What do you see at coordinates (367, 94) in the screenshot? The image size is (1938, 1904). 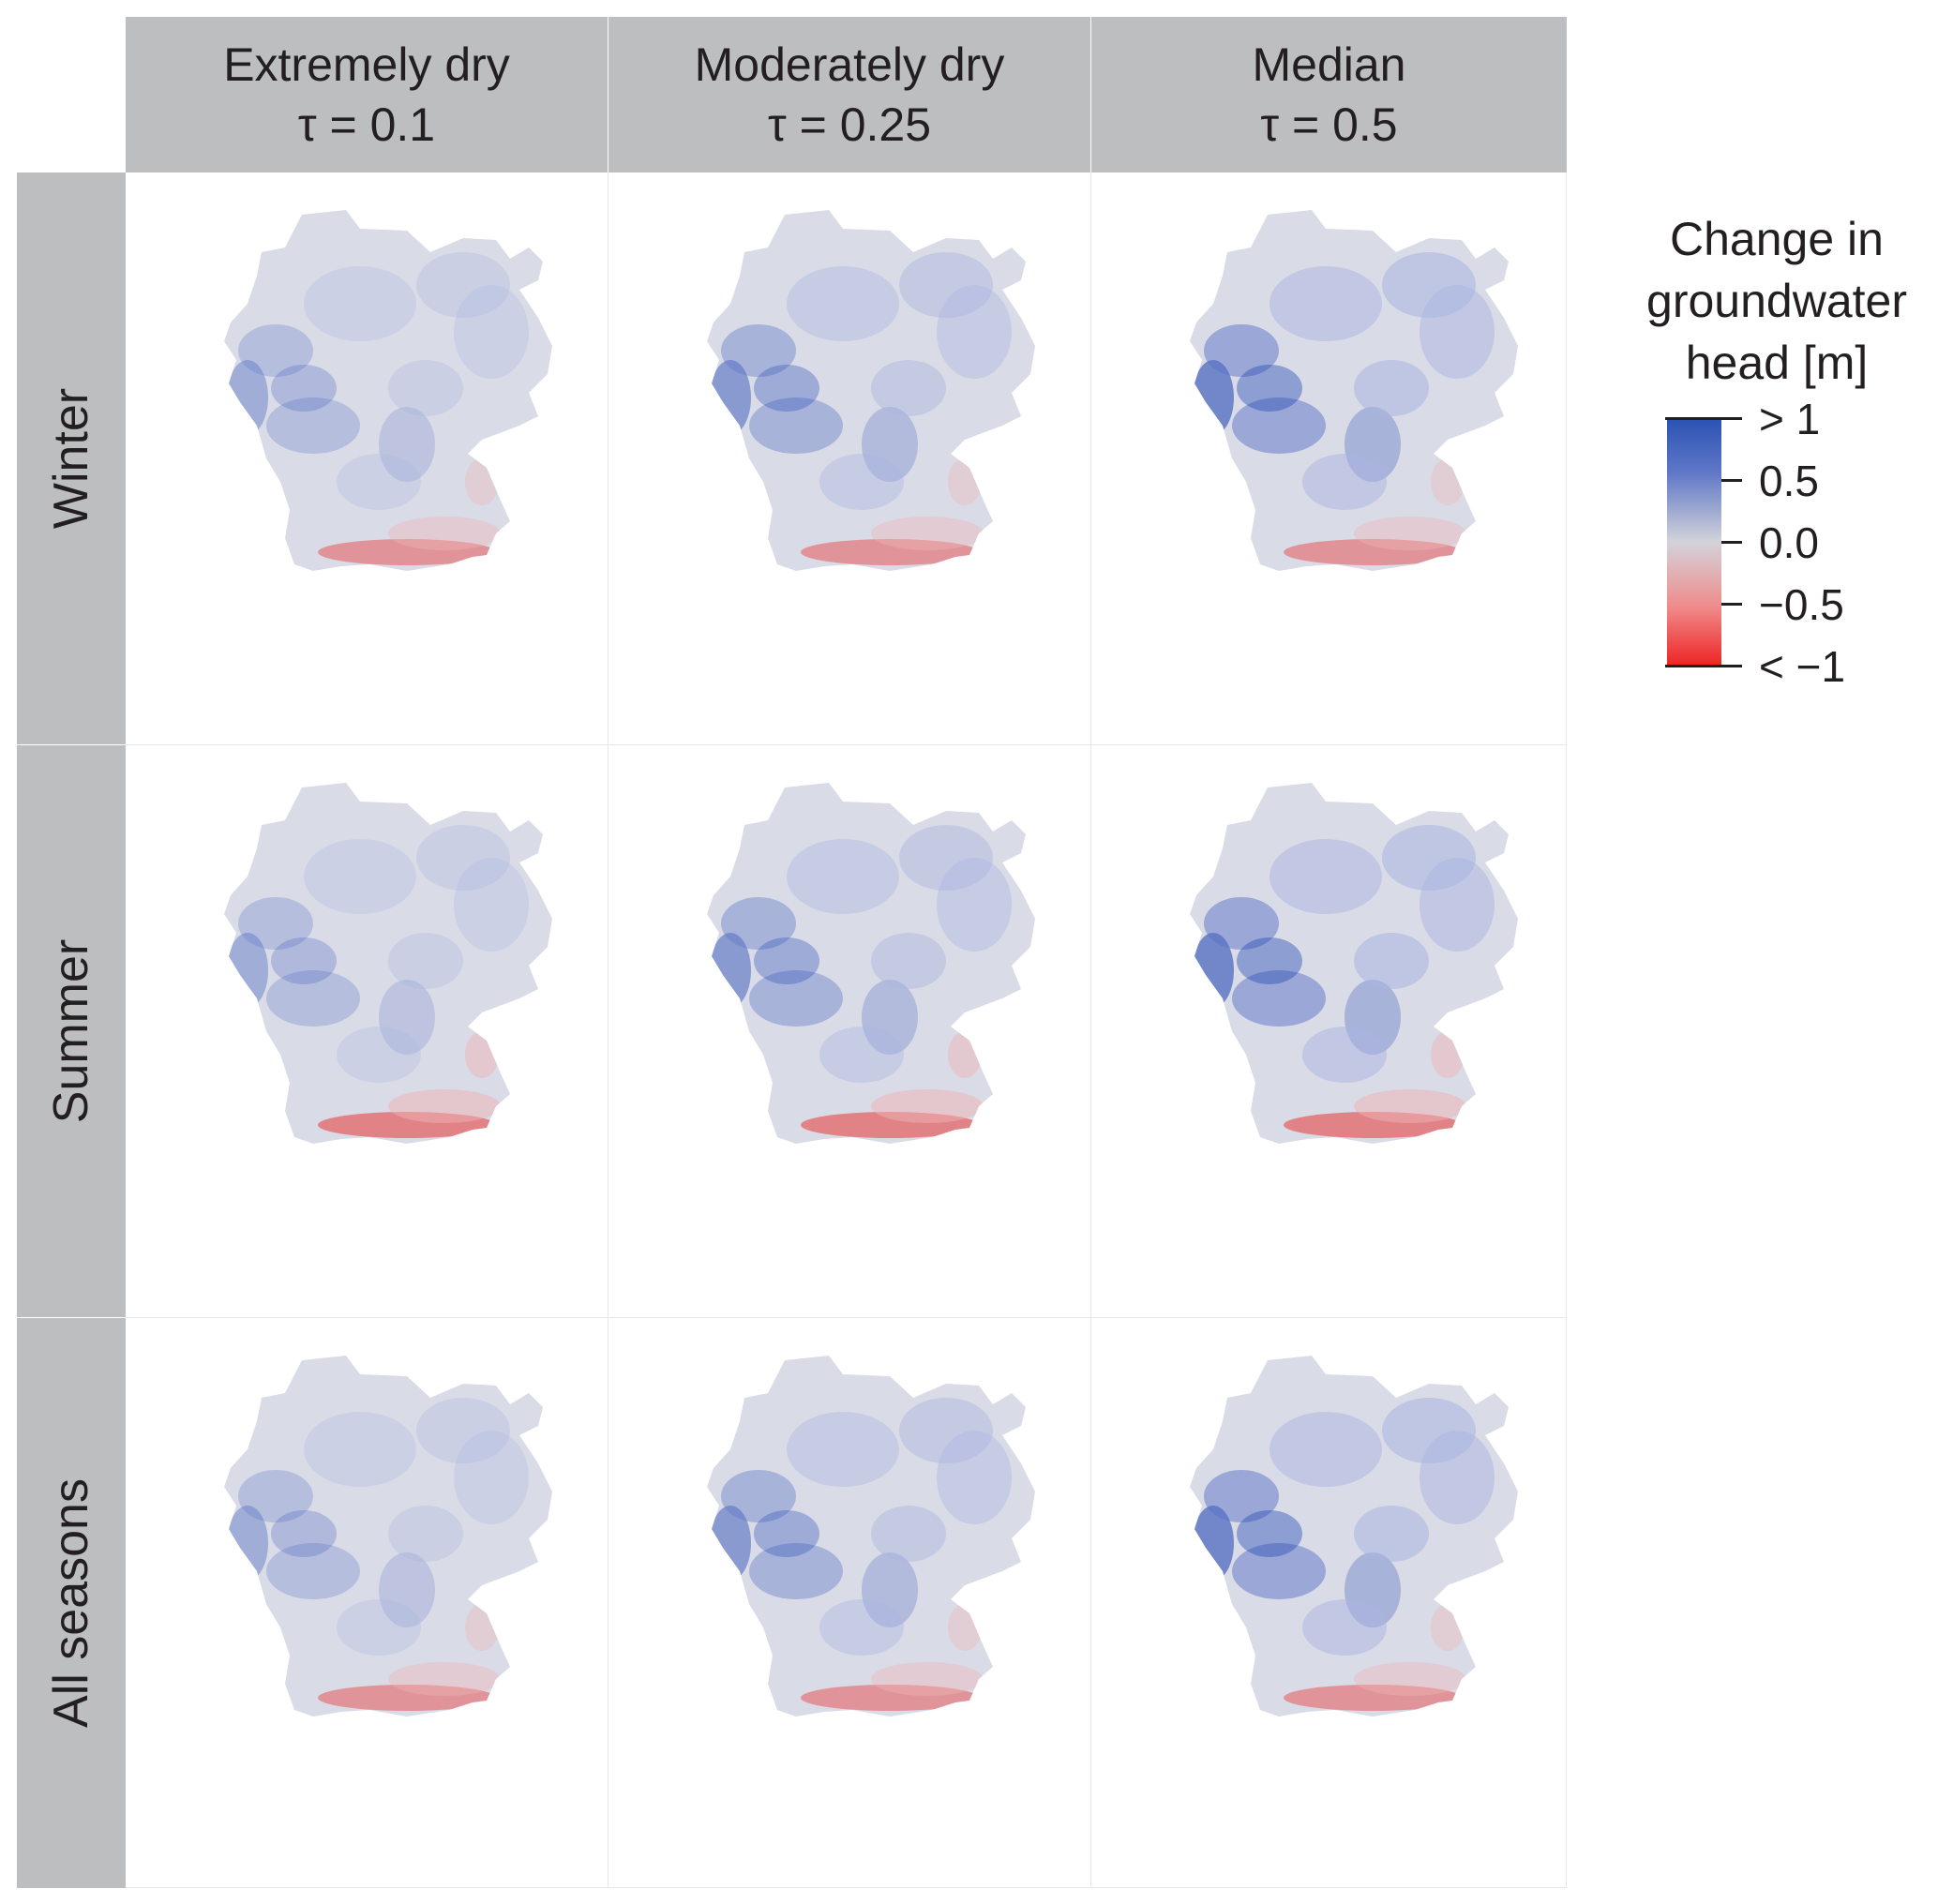 I see `column-header-extremely-dry: Extremely dry τ = 0.1` at bounding box center [367, 94].